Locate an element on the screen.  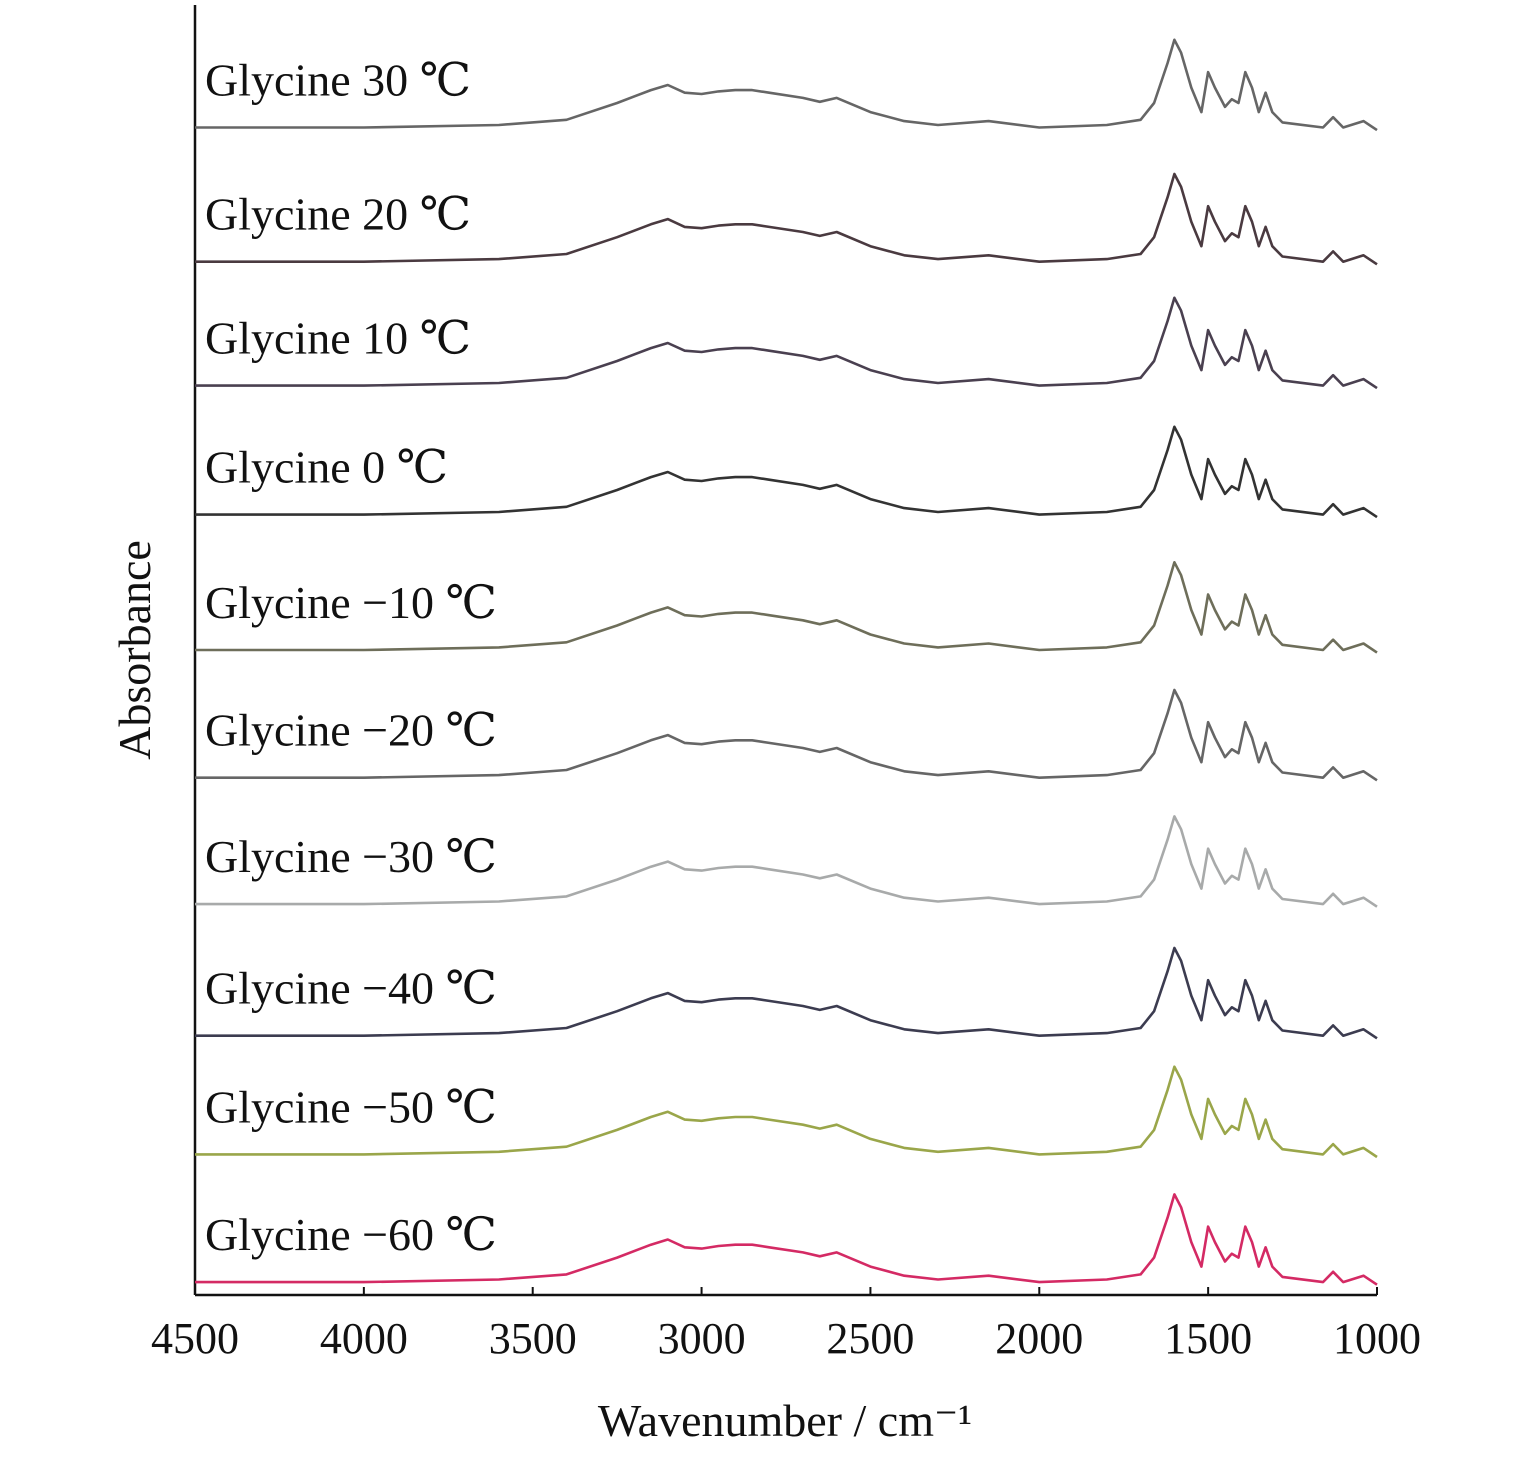
series-label: Glycine −10 ℃ is located at coordinates (351, 602).